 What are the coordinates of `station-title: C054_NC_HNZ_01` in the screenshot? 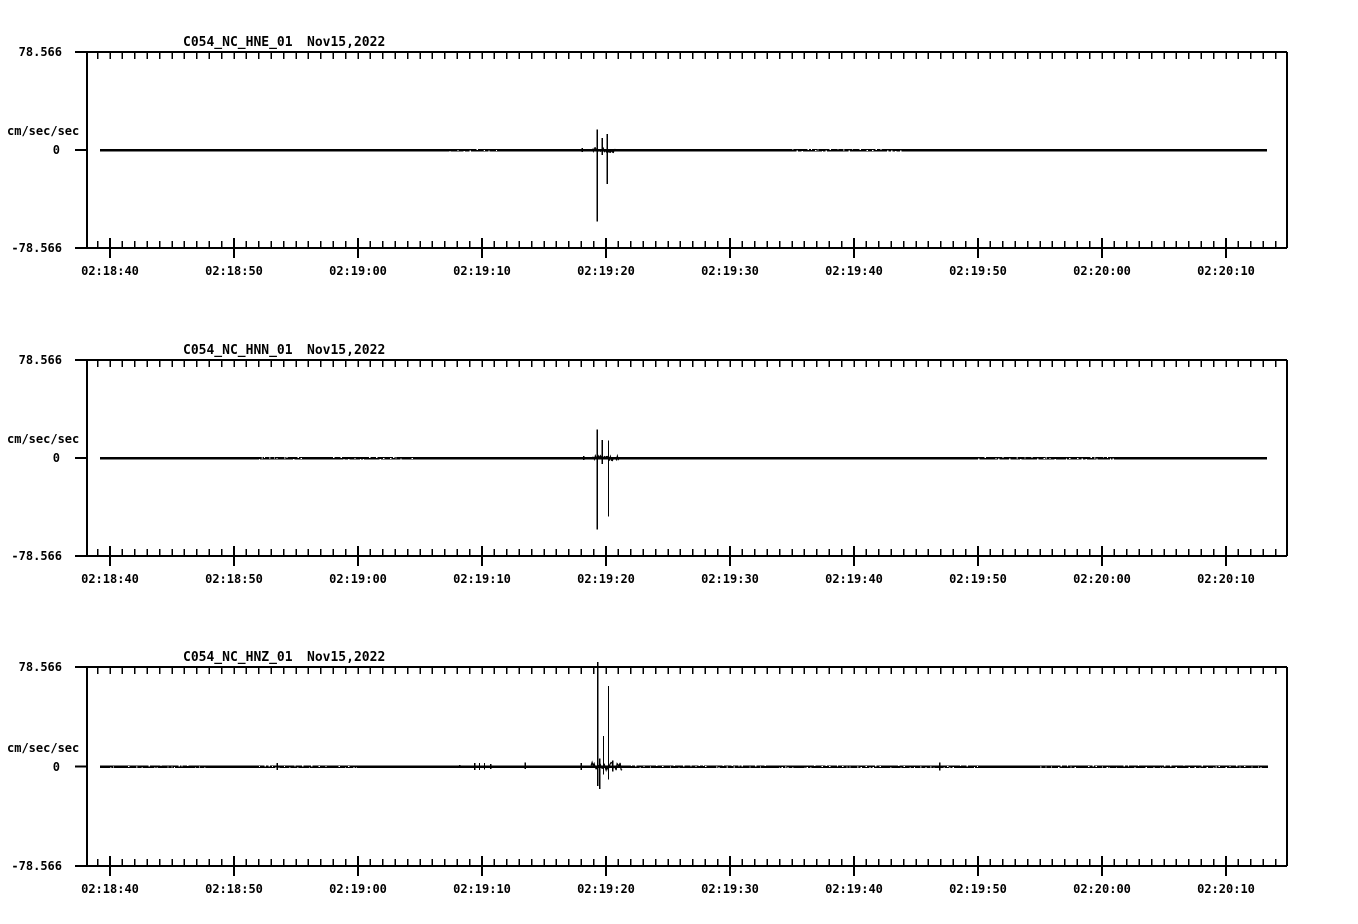 It's located at (238, 657).